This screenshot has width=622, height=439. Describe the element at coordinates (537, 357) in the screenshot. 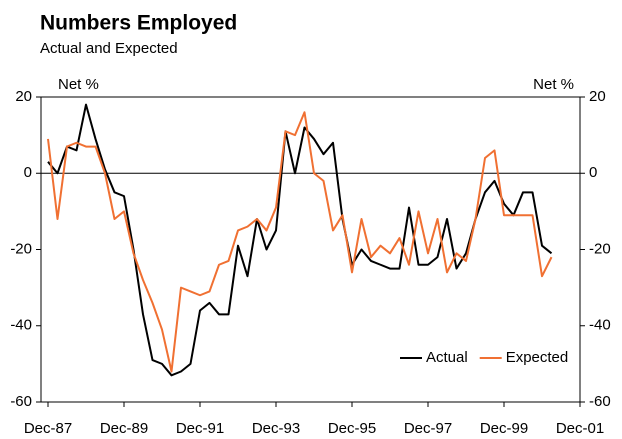

I see `legend-label: Expected` at that location.